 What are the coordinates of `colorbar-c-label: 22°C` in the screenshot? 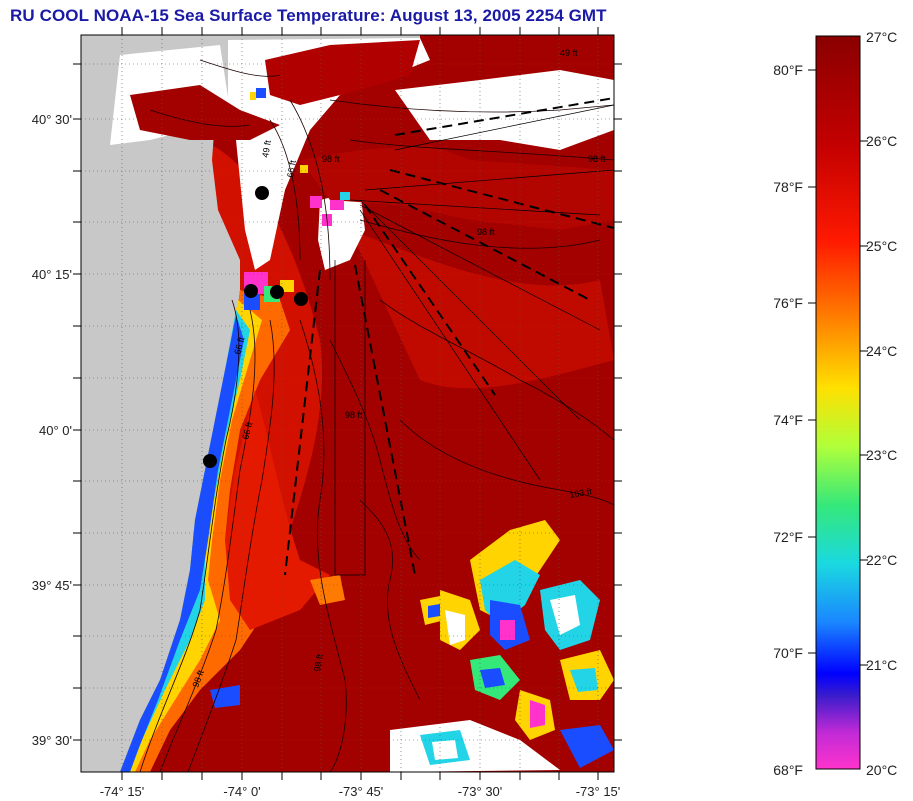 It's located at (881, 560).